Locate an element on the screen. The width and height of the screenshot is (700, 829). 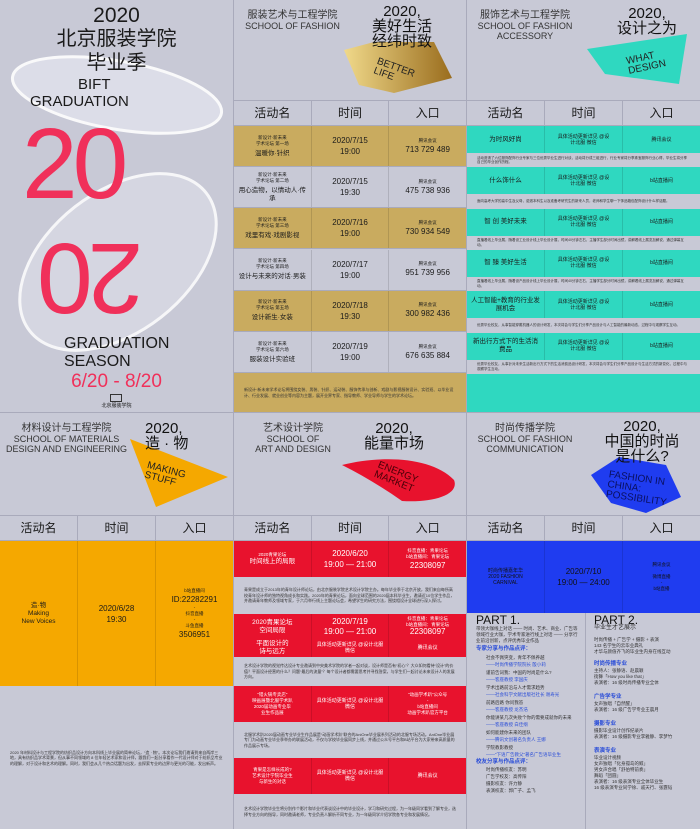
bift-logo-text: 北京服装学院 is located at coordinates (116, 406).